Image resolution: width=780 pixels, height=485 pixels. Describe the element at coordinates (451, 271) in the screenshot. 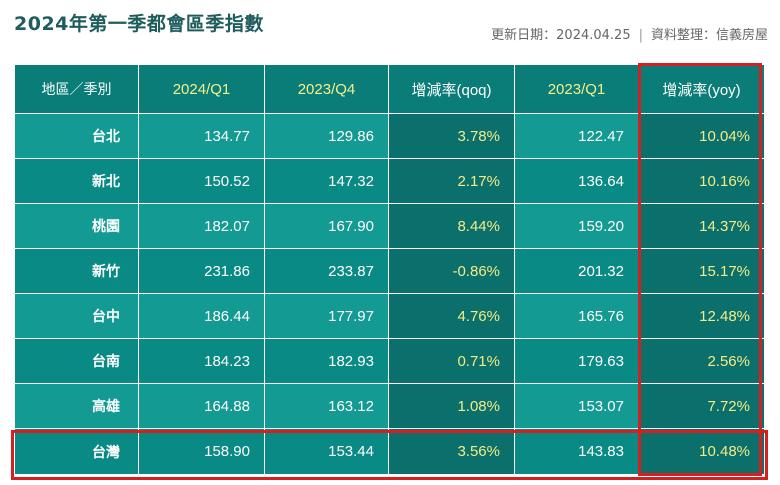

I see `cell-qoq: -0.86%` at that location.